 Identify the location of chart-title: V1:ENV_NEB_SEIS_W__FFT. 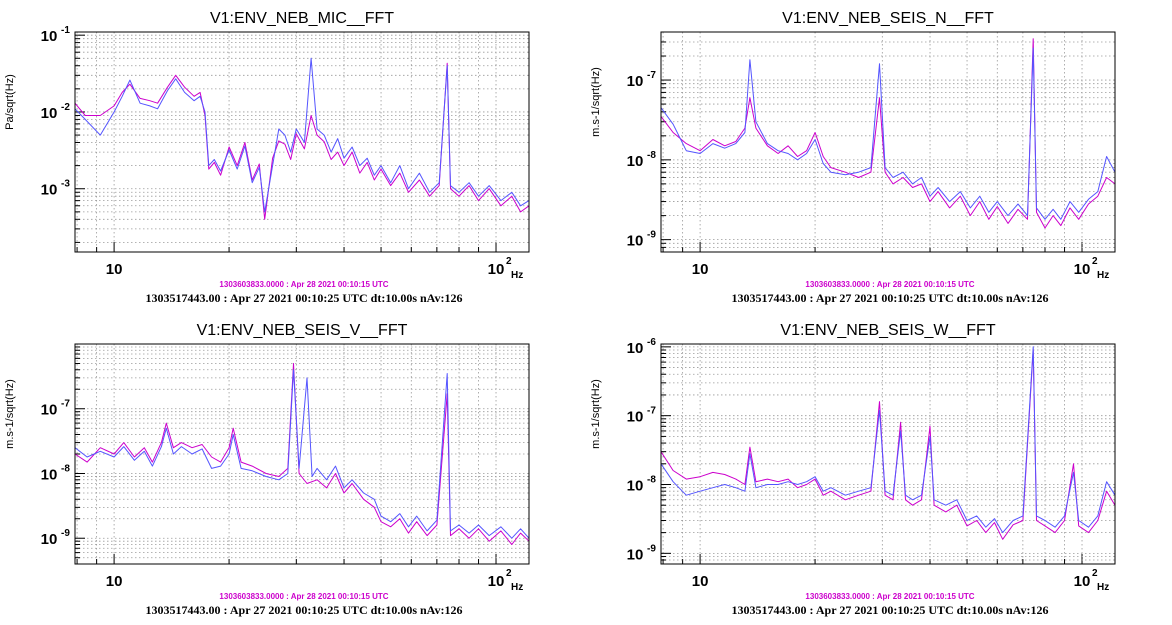
(887, 330).